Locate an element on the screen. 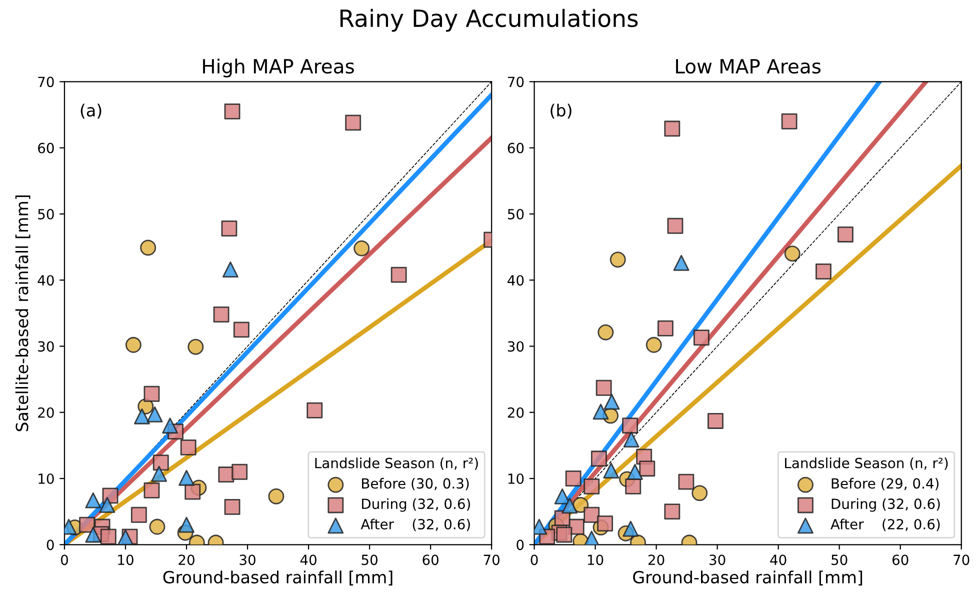  text: Rainy Day Accumulations is located at coordinates (489, 20).